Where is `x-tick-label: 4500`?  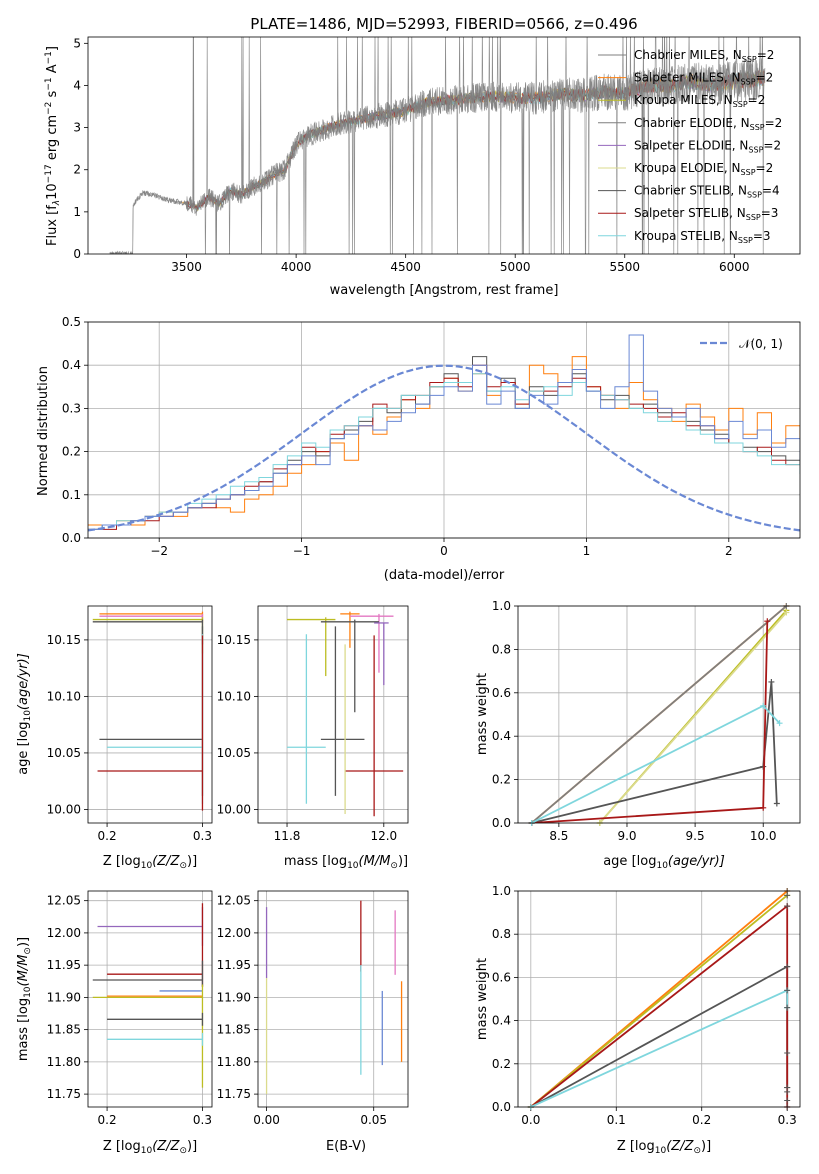
x-tick-label: 4500 is located at coordinates (405, 267).